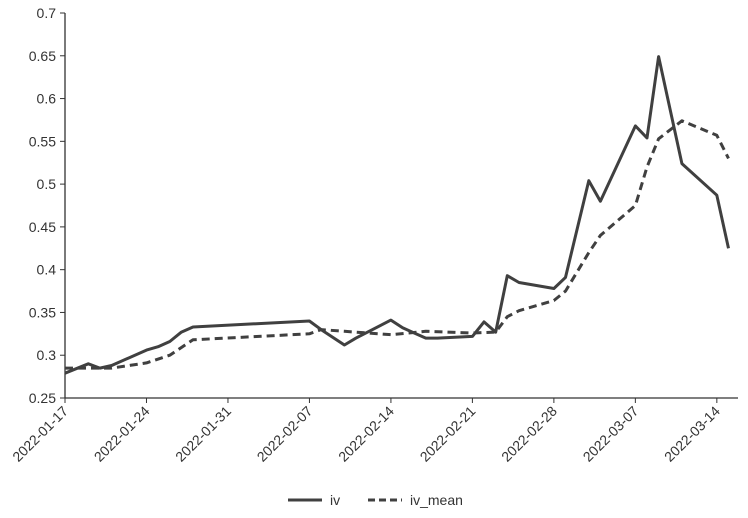 Image resolution: width=748 pixels, height=518 pixels. Describe the element at coordinates (42, 227) in the screenshot. I see `y-tick-label: 0.45` at that location.